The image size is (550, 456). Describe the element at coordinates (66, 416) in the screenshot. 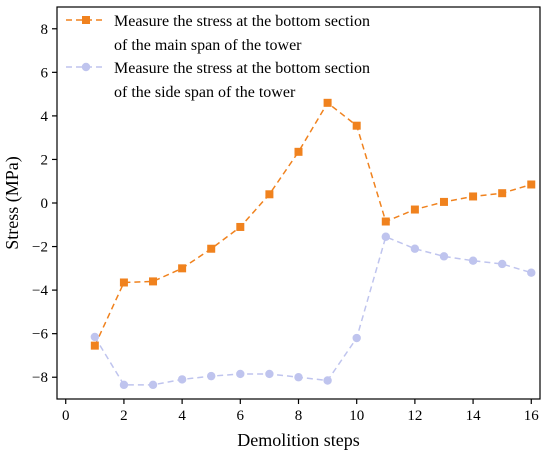

I see `x-tick-label: 0` at that location.